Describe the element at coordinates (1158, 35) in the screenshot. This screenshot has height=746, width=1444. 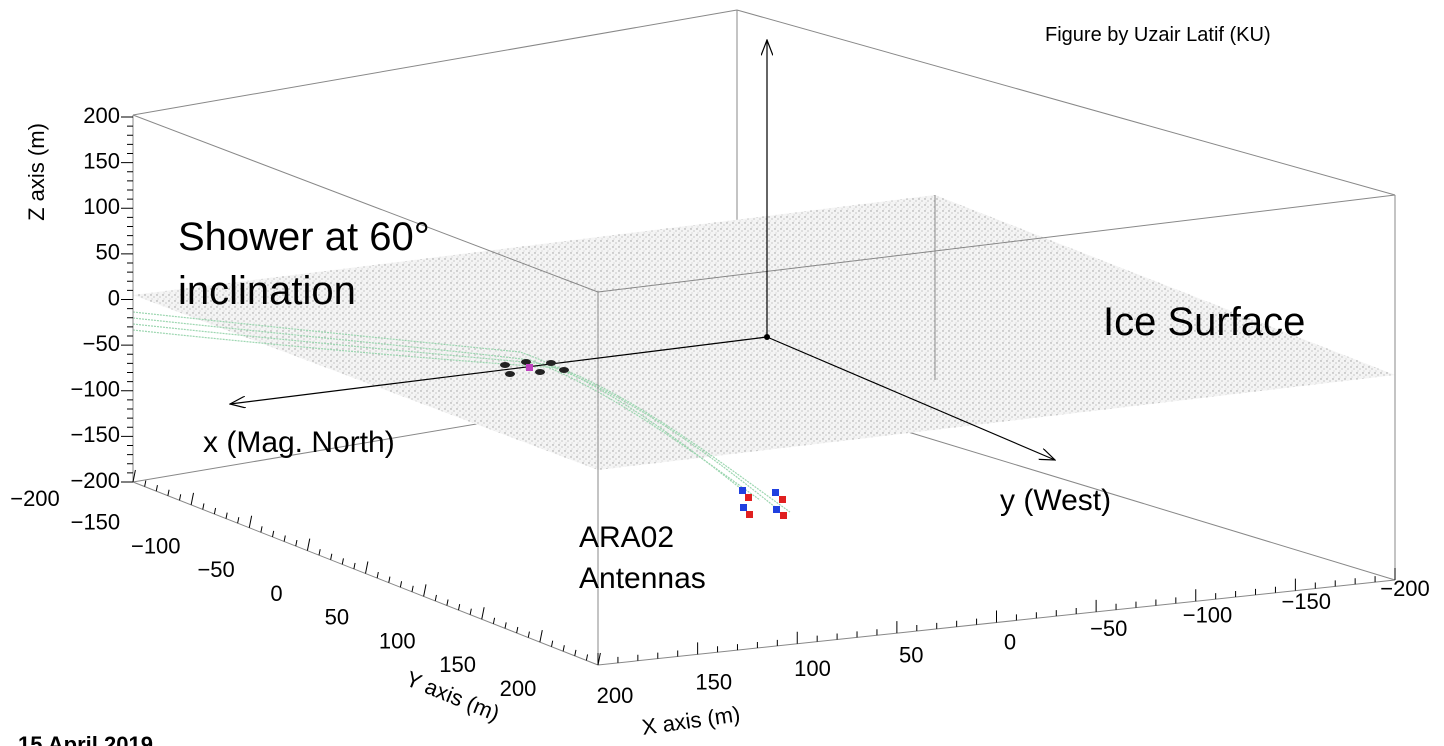
I see `credit: Figure by Uzair Latif (KU)` at that location.